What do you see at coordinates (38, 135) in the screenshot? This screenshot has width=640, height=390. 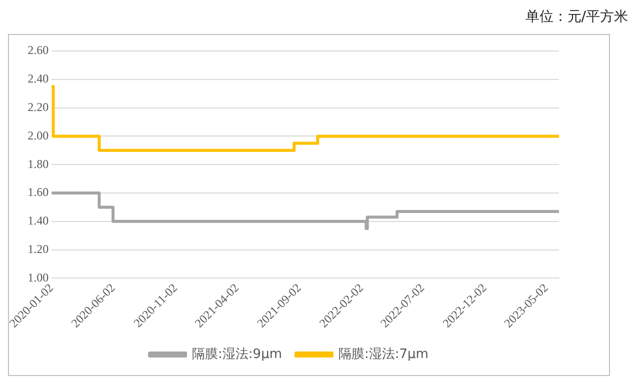 I see `y-tick-label: 2.00` at bounding box center [38, 135].